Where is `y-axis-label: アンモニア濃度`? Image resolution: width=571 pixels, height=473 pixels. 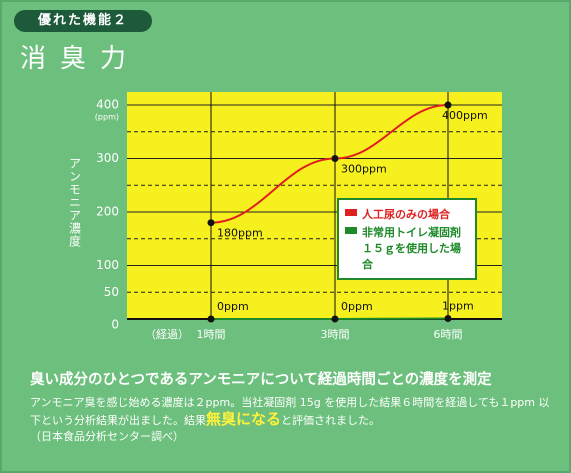 y-axis-label: アンモニア濃度 is located at coordinates (75, 202).